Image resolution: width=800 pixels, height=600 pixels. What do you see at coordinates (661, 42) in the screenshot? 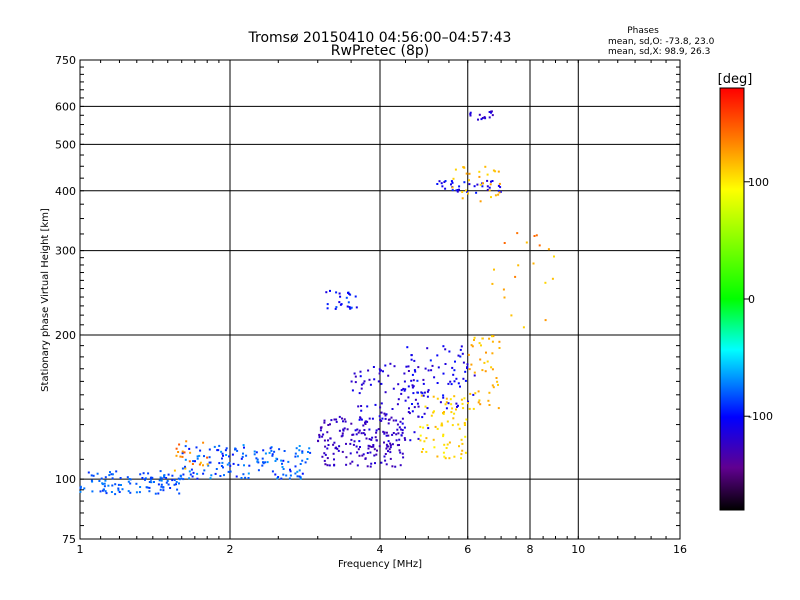
I see `info-line-o: mean, sd,O: -73.8, 23.0` at bounding box center [661, 42].